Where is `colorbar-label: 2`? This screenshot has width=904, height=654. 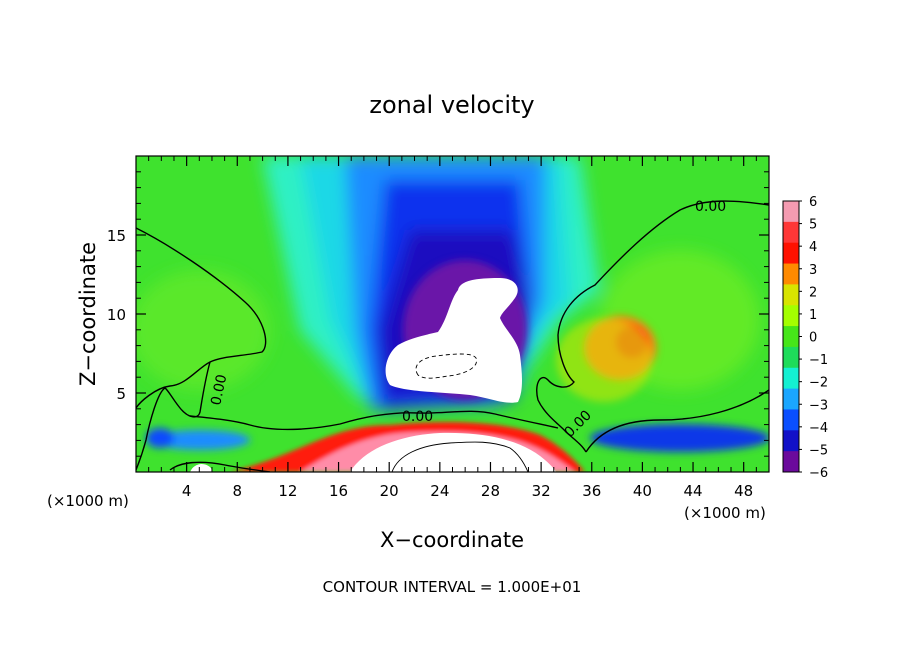 colorbar-label: 2 is located at coordinates (813, 292).